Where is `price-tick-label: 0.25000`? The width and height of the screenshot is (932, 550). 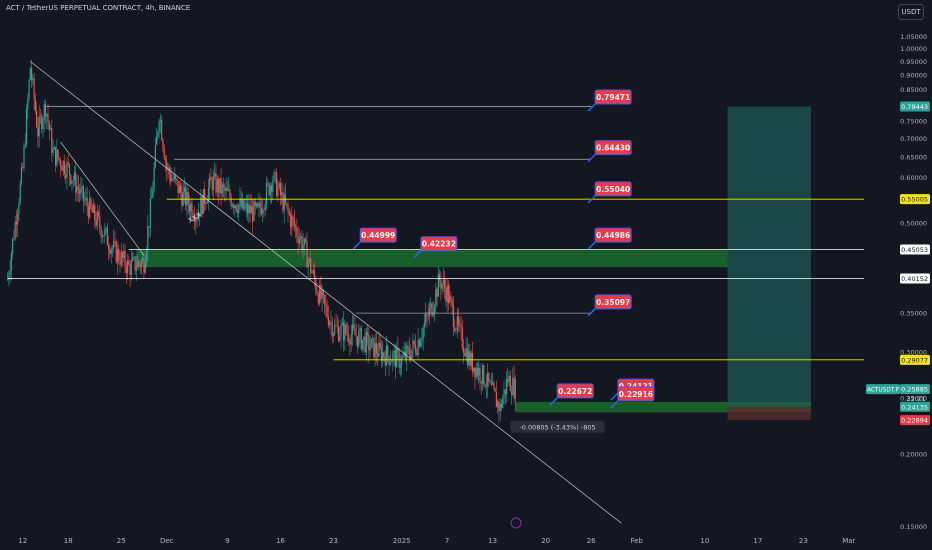
price-tick-label: 0.25000 is located at coordinates (913, 398).